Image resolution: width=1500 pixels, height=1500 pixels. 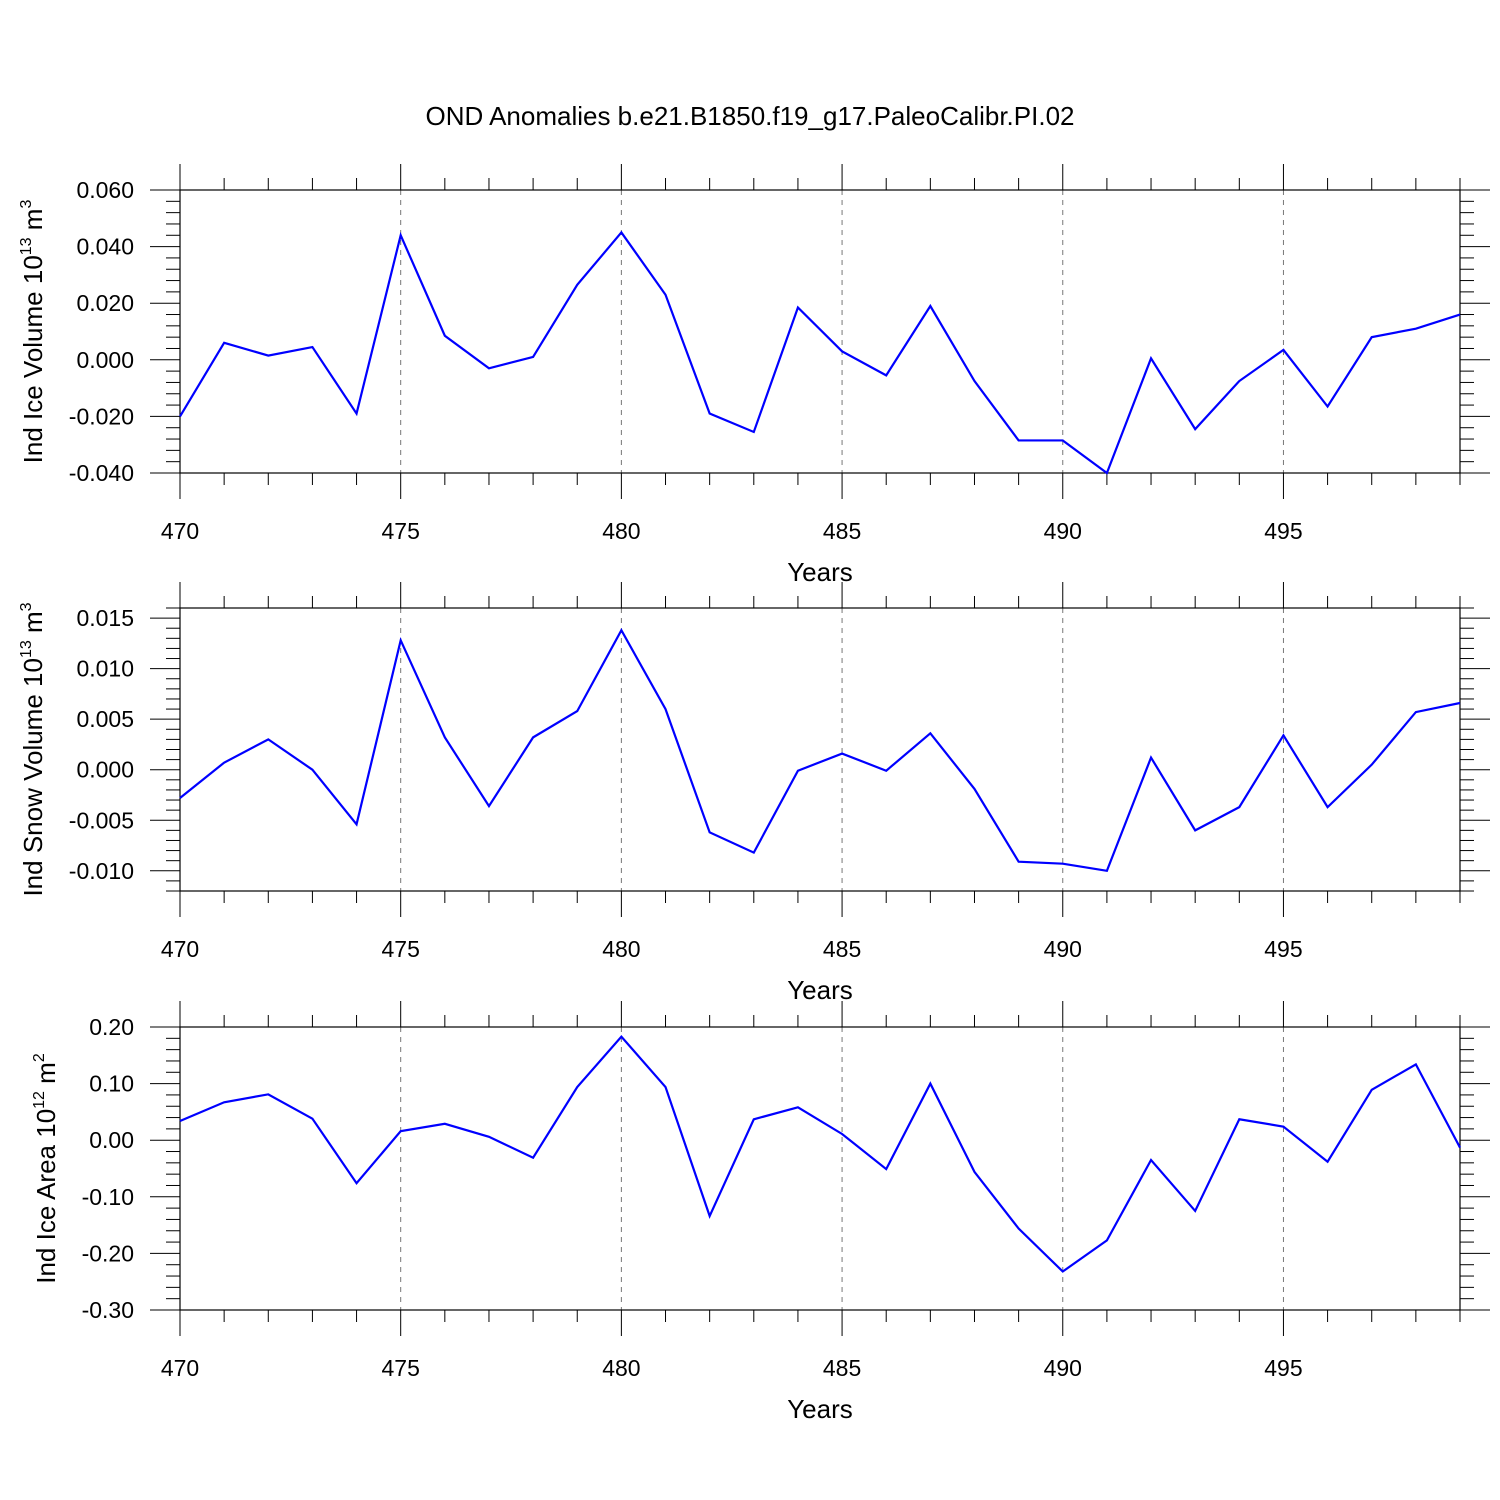 I want to click on y-axis-label: Ind Ice Volume 1013 m3, so click(x=33, y=332).